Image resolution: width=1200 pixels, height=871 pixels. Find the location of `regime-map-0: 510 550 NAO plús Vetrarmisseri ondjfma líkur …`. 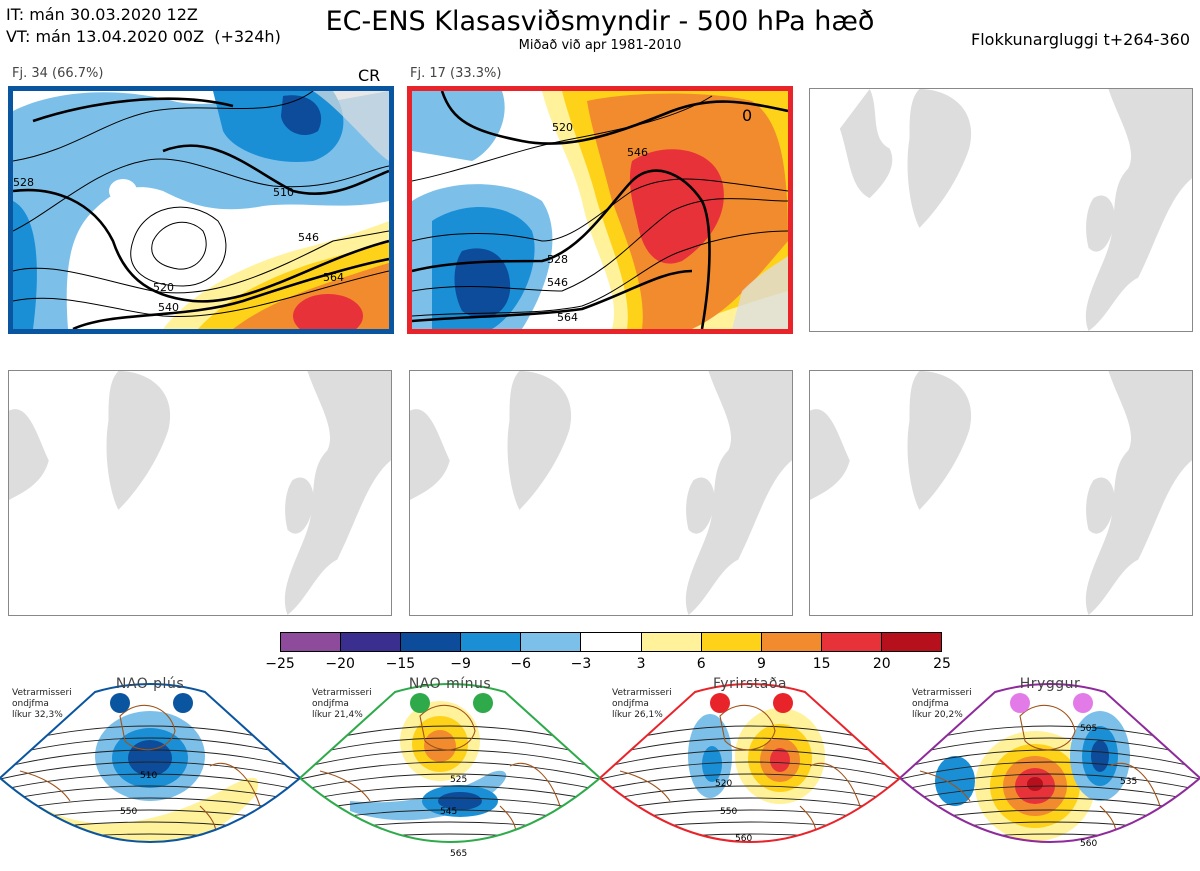

regime-map-0: 510 550 NAO plús Vetrarmisseri ondjfma líkur … is located at coordinates (150, 773).